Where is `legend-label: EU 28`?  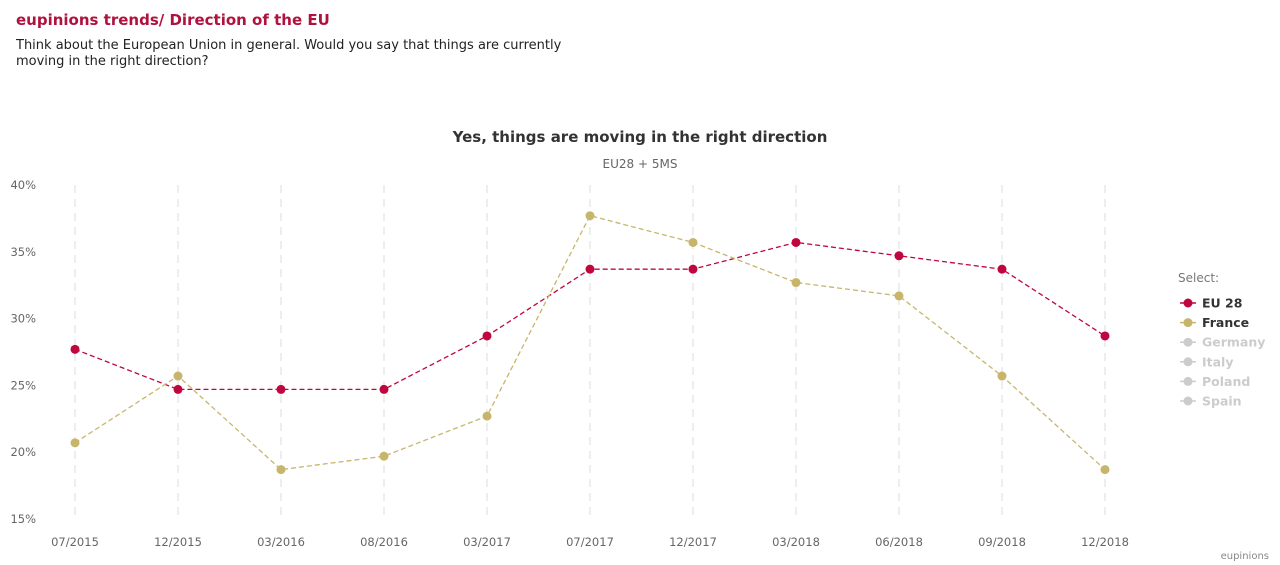
legend-label: EU 28 is located at coordinates (1222, 303).